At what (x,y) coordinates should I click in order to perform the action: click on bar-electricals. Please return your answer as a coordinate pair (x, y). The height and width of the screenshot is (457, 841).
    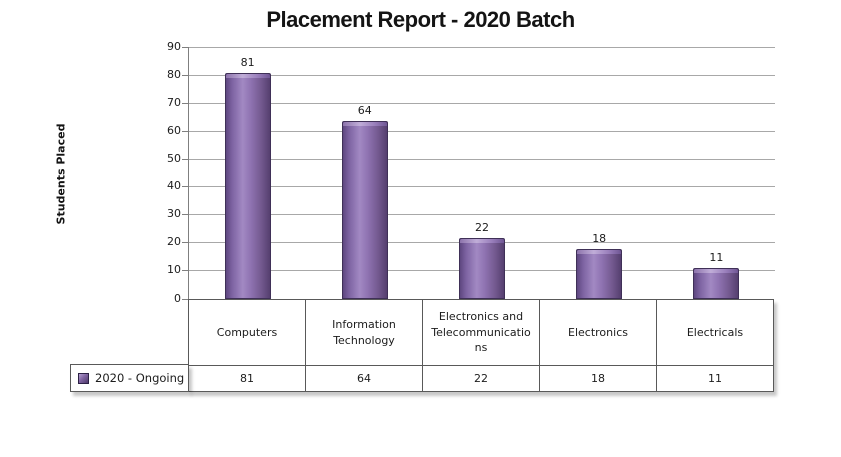
    Looking at the image, I should click on (716, 283).